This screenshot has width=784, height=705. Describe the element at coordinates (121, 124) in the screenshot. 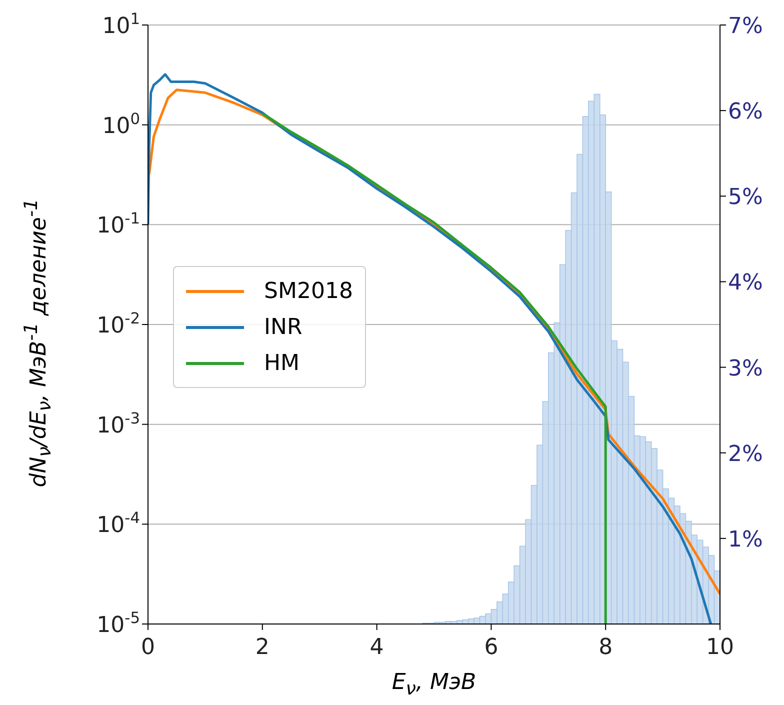

I see `y-tick-label: 10$^{0}$` at that location.